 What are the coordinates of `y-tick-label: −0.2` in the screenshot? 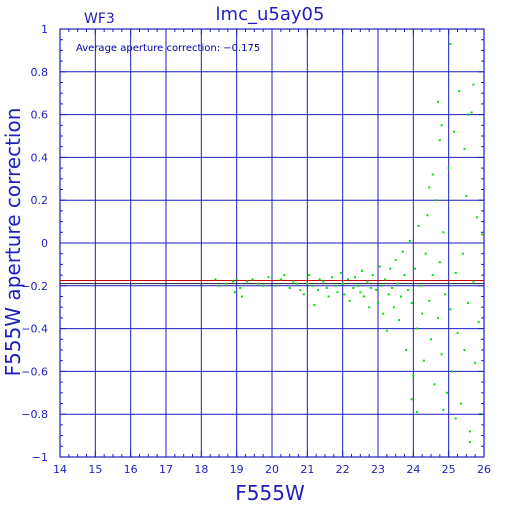 It's located at (34, 286).